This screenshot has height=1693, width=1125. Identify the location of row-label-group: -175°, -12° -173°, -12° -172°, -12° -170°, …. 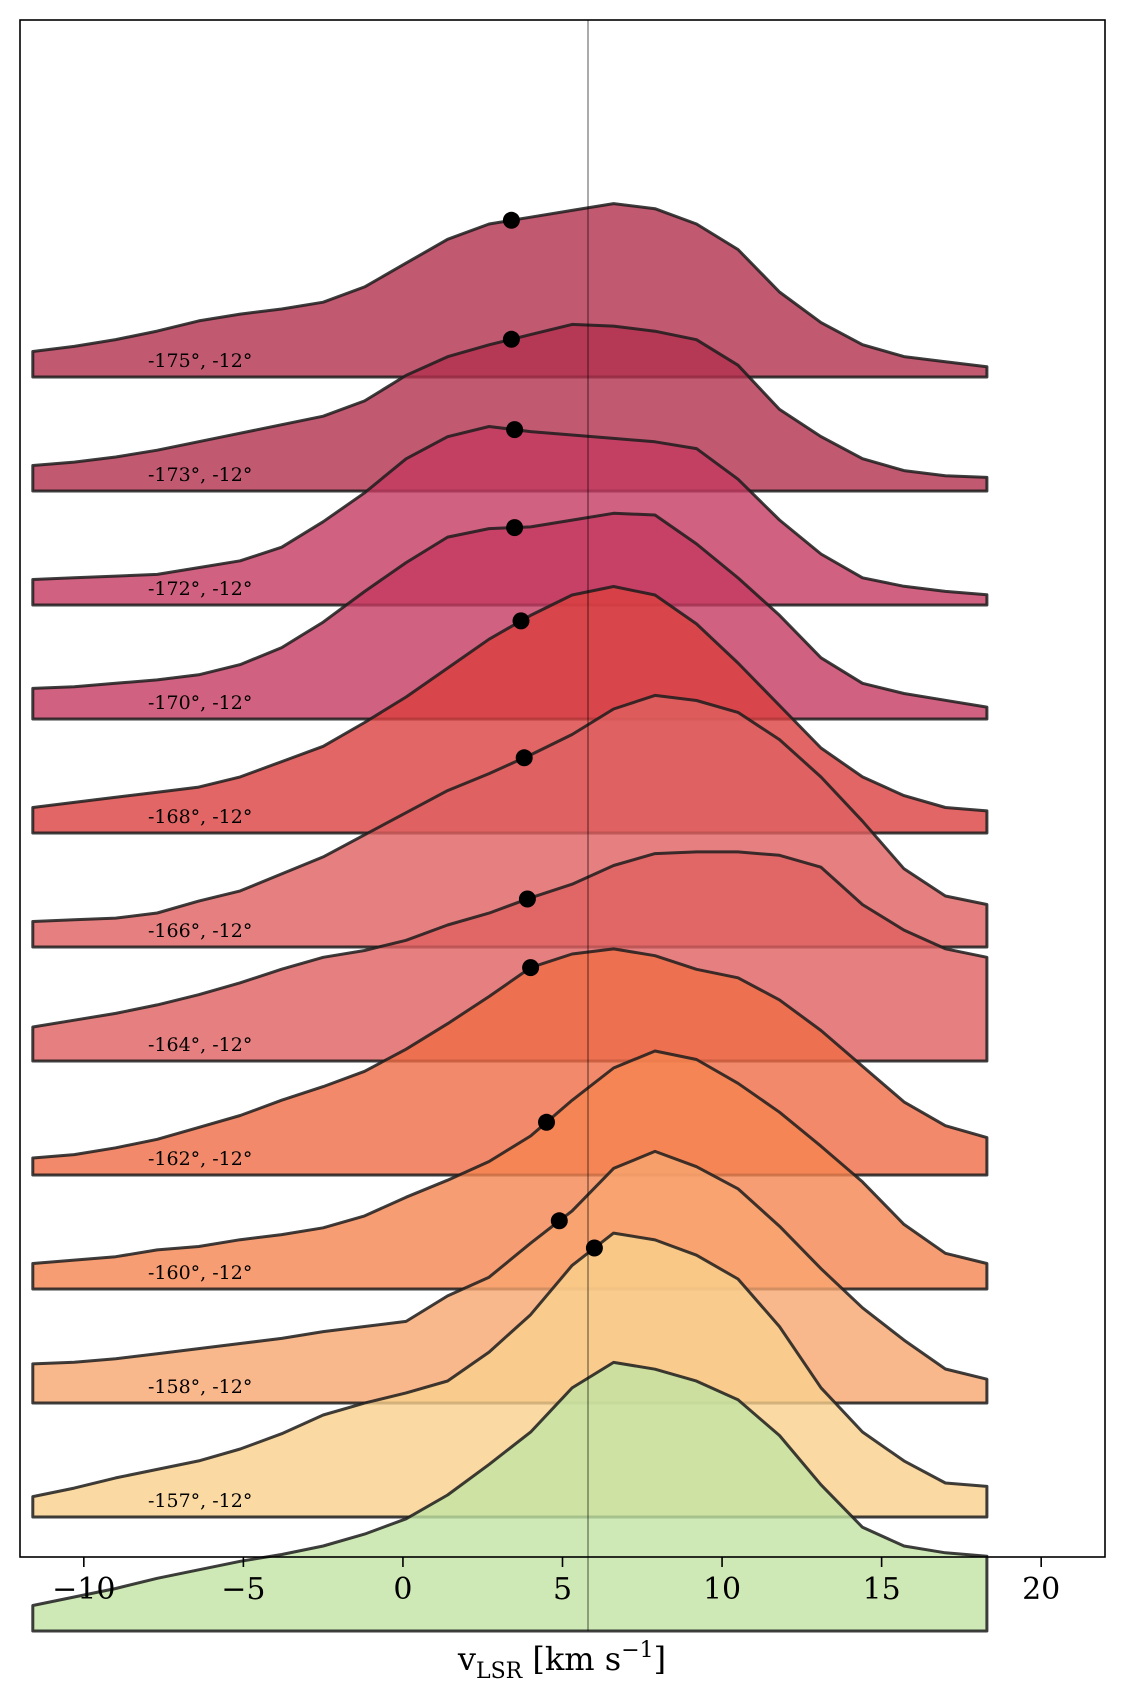
(200, 931).